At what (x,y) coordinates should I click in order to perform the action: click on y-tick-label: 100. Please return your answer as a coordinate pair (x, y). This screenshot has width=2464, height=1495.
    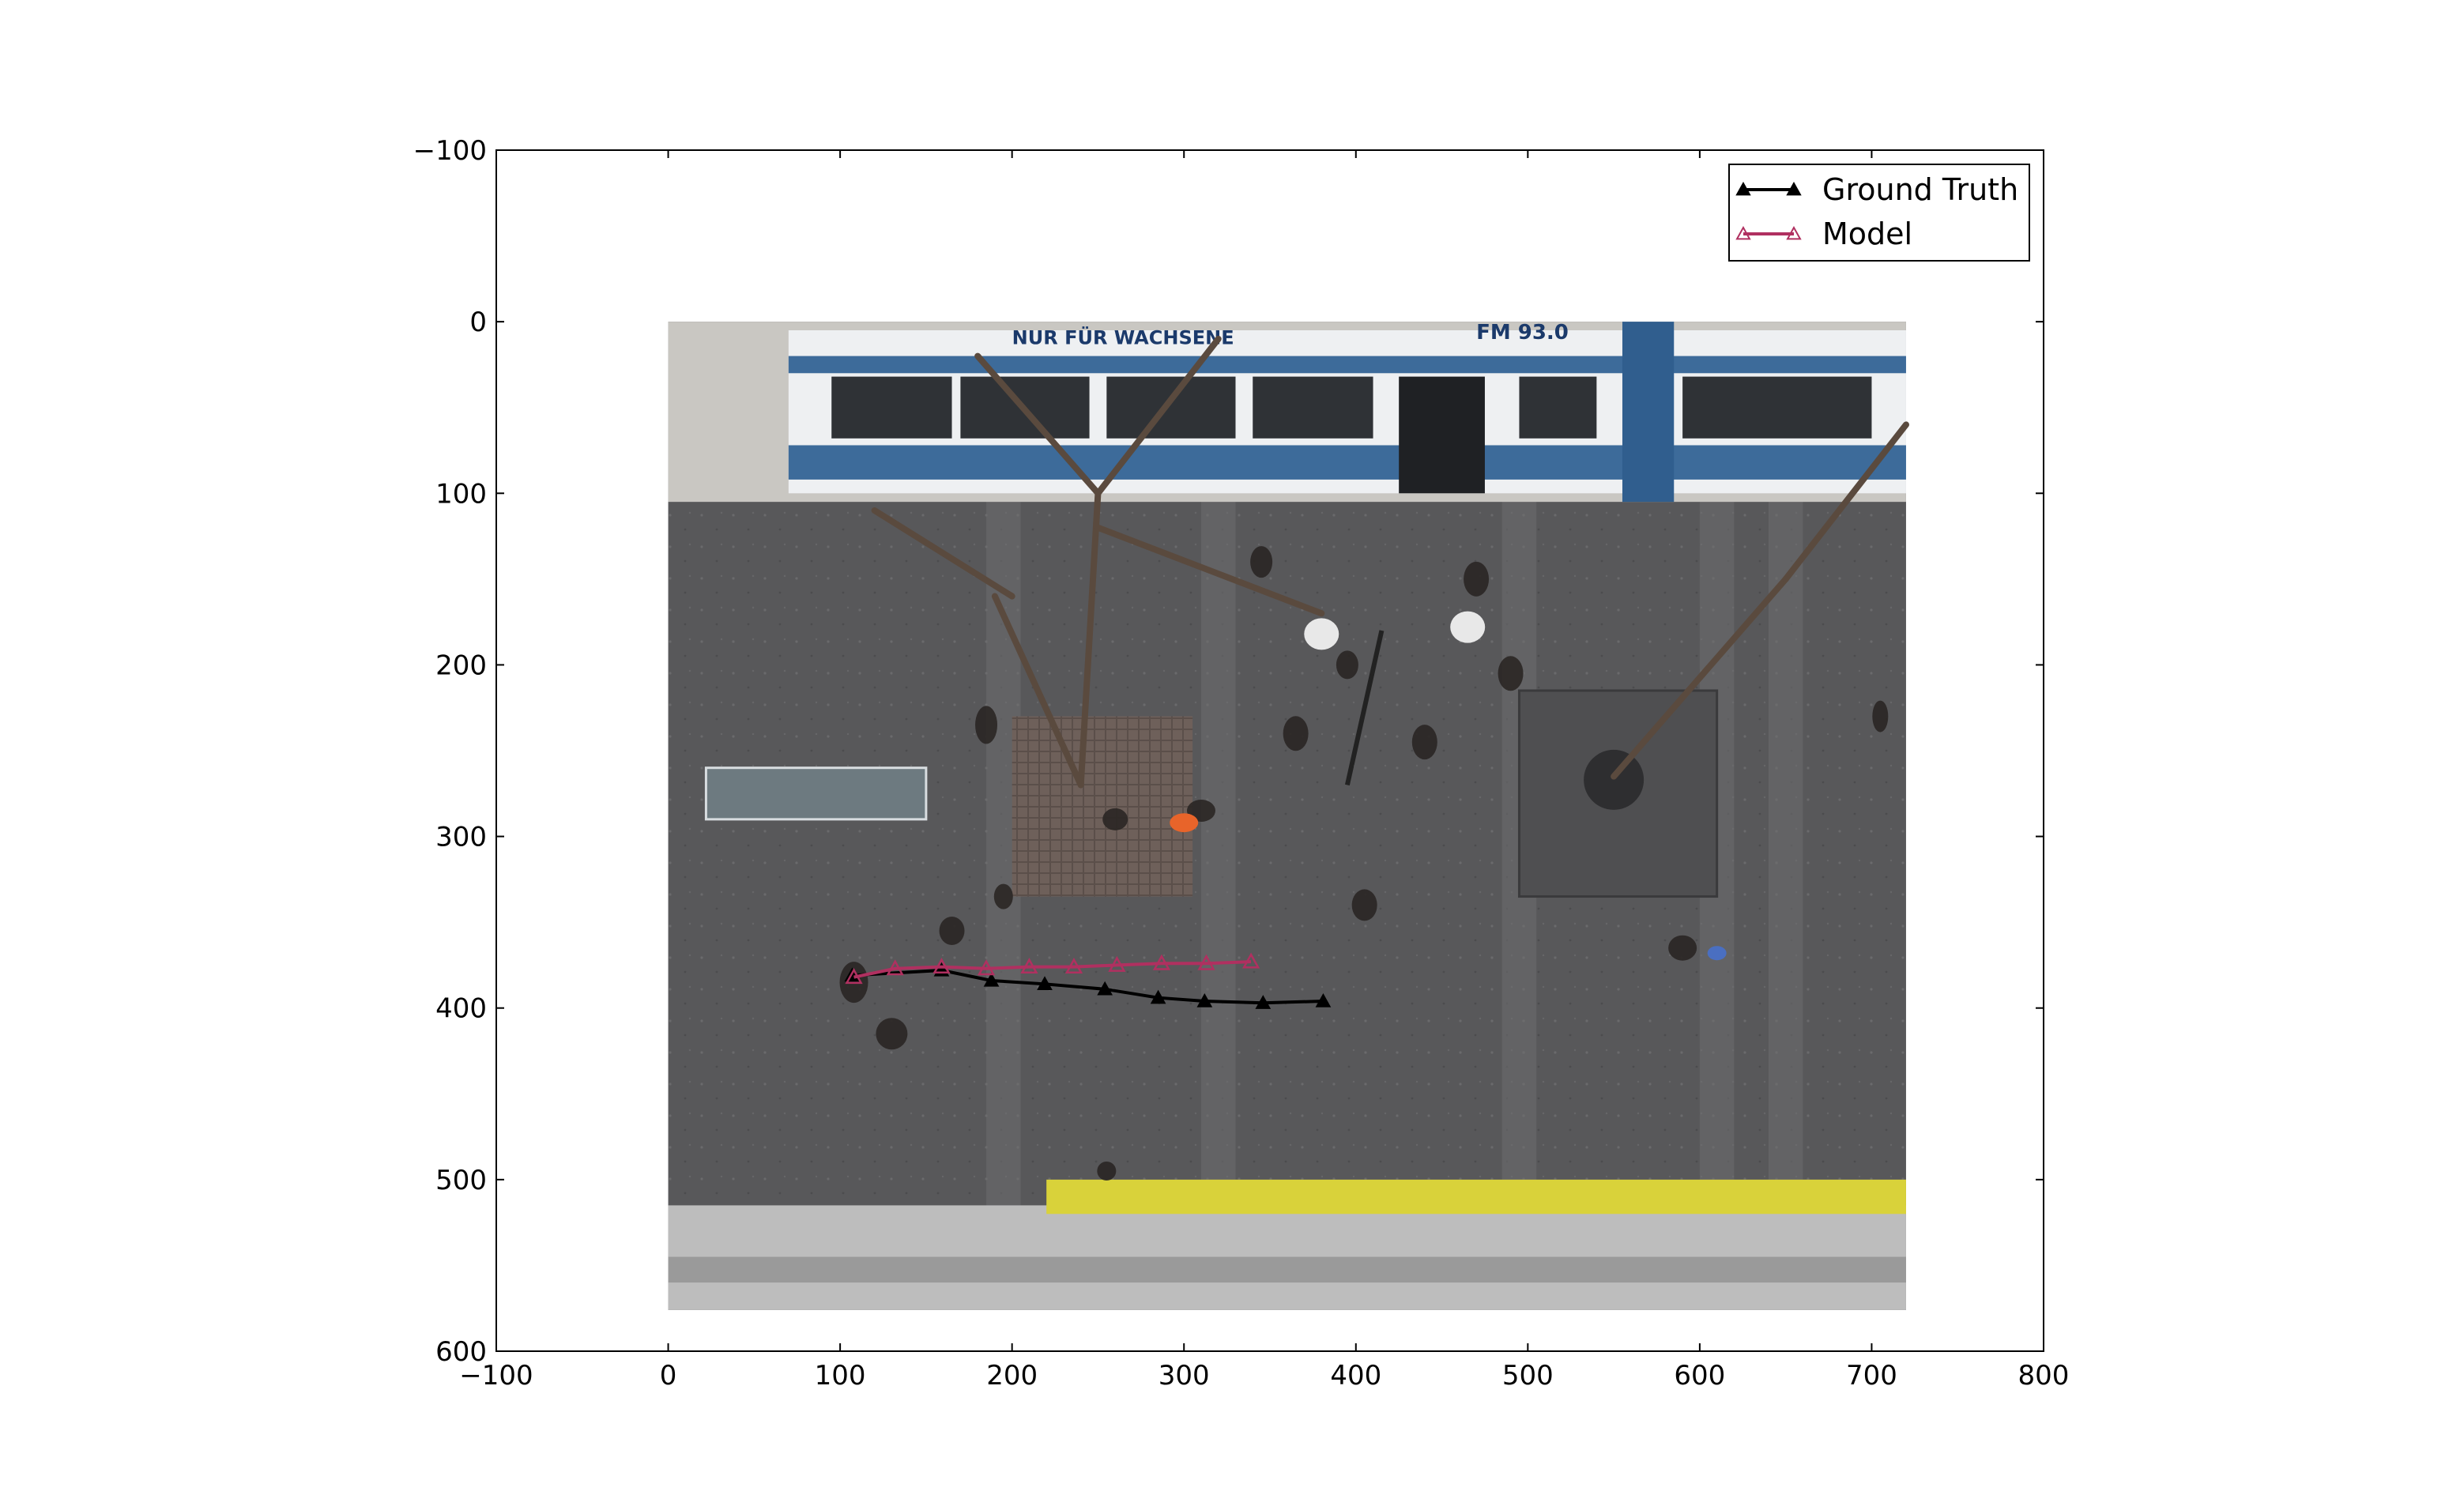
    Looking at the image, I should click on (461, 494).